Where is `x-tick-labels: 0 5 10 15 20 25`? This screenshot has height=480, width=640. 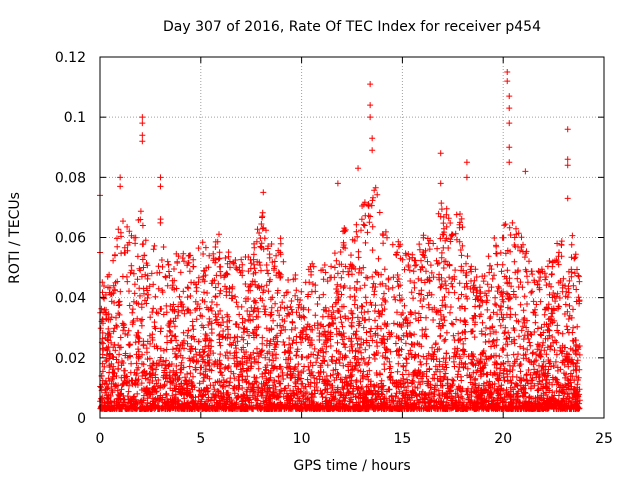 x-tick-labels: 0 5 10 15 20 25 is located at coordinates (354, 439).